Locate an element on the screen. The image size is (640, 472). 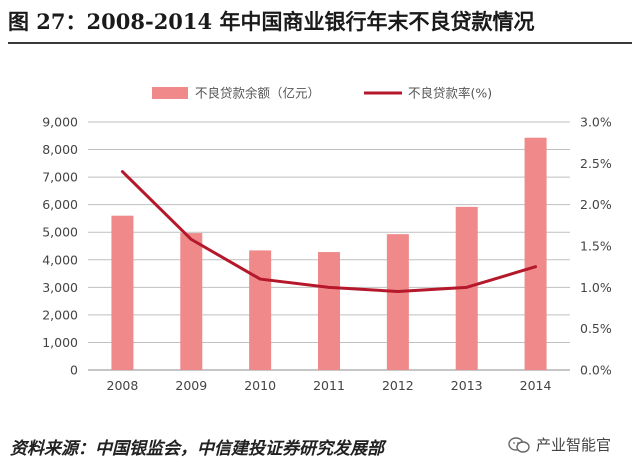
left-tick-label: 4,000 is located at coordinates (60, 259).